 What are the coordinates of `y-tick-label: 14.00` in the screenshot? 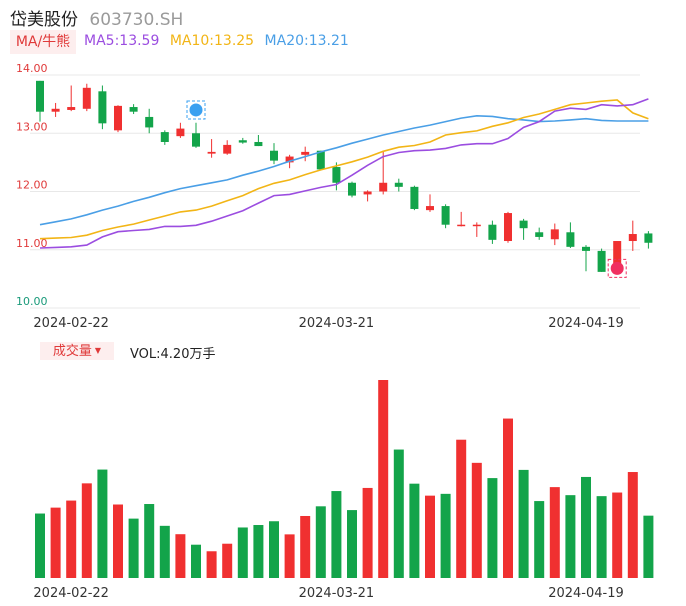 It's located at (32, 68).